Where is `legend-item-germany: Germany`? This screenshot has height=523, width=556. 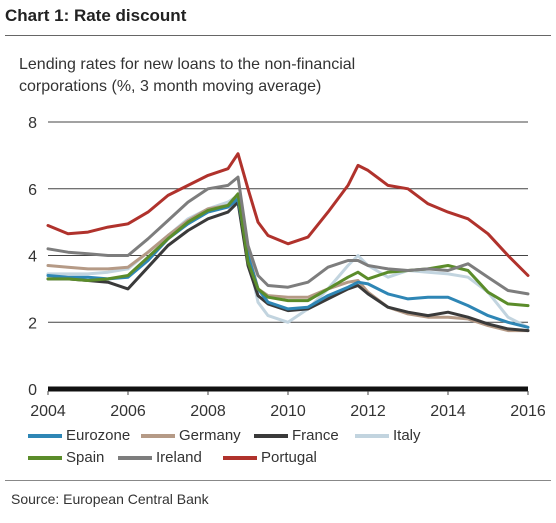 legend-item-germany: Germany is located at coordinates (191, 436).